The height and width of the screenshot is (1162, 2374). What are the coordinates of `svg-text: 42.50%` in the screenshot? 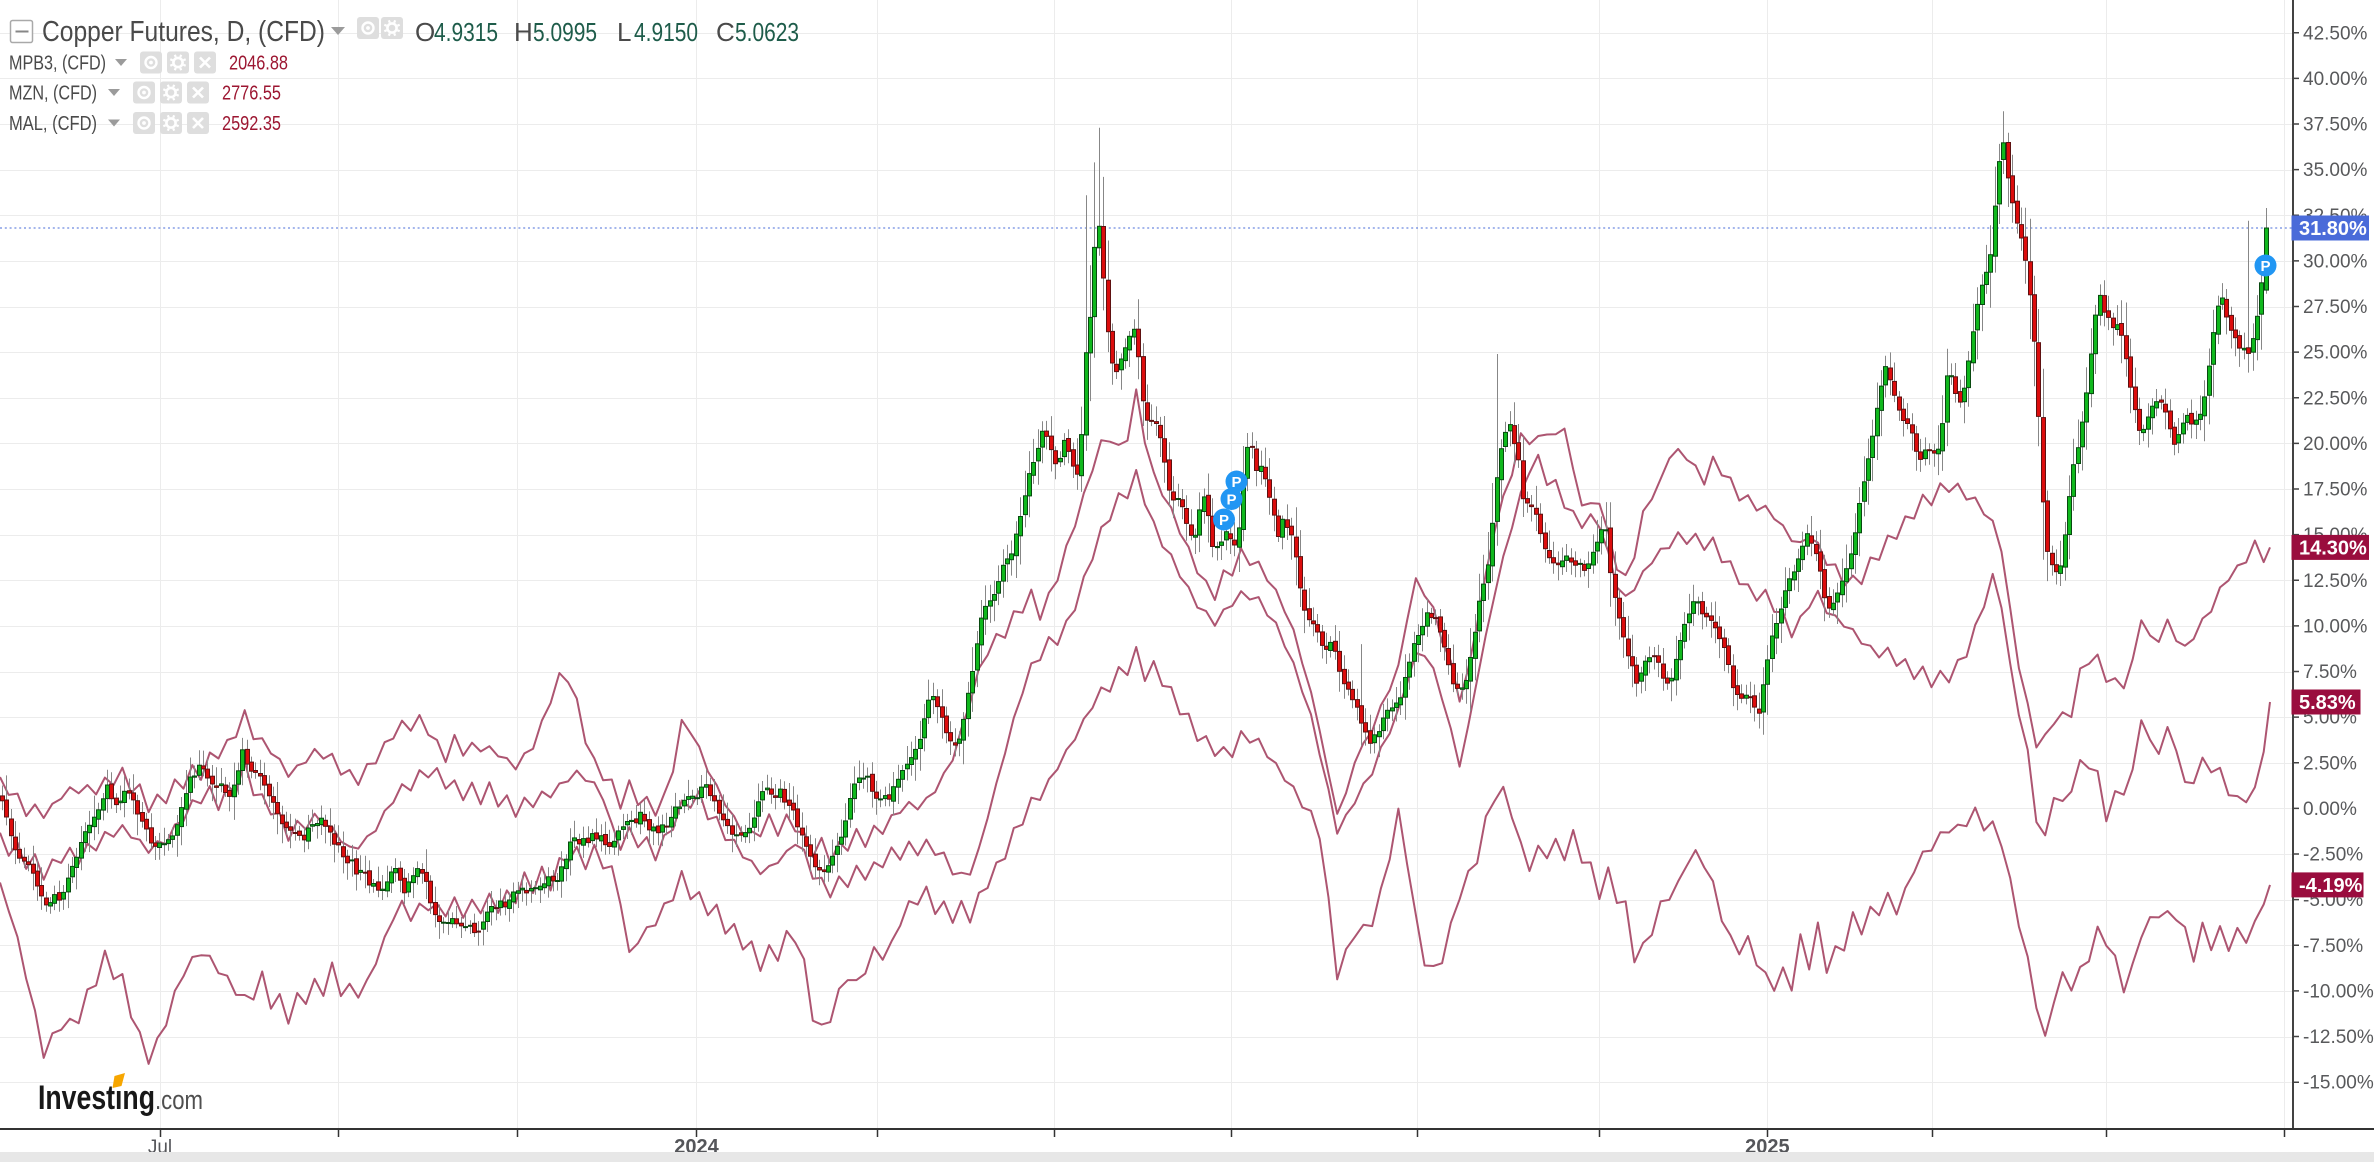 It's located at (2335, 33).